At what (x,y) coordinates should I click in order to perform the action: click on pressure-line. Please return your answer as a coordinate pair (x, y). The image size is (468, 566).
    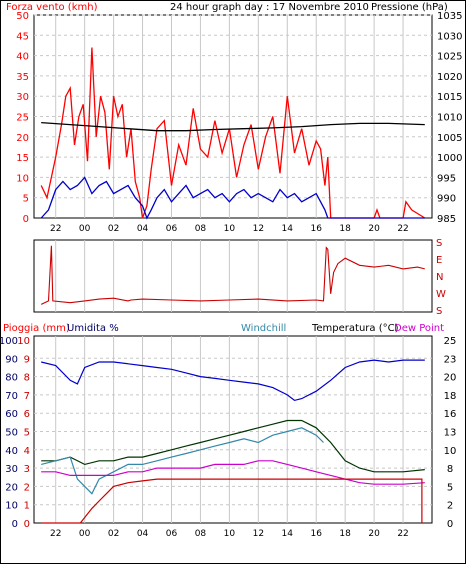
    Looking at the image, I should click on (233, 126).